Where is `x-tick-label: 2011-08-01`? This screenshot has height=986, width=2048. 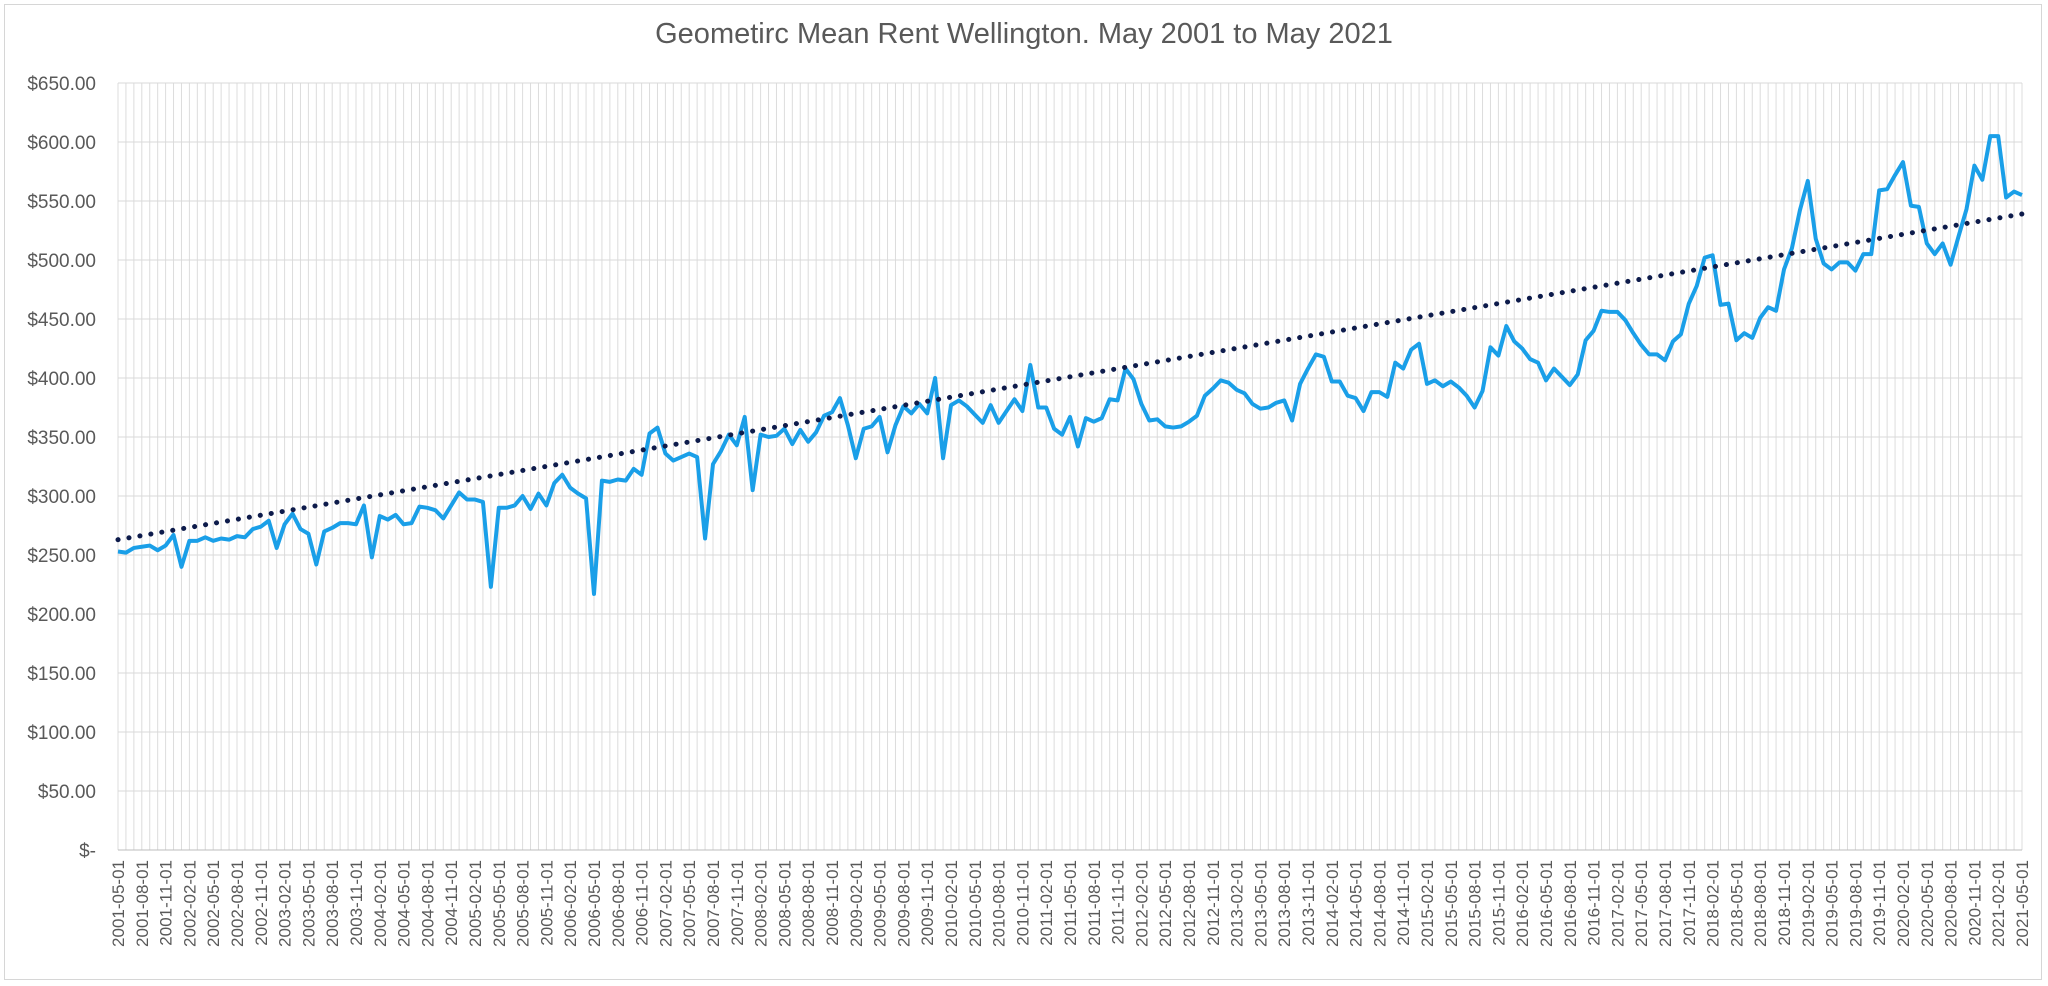 x-tick-label: 2011-08-01 is located at coordinates (1094, 903).